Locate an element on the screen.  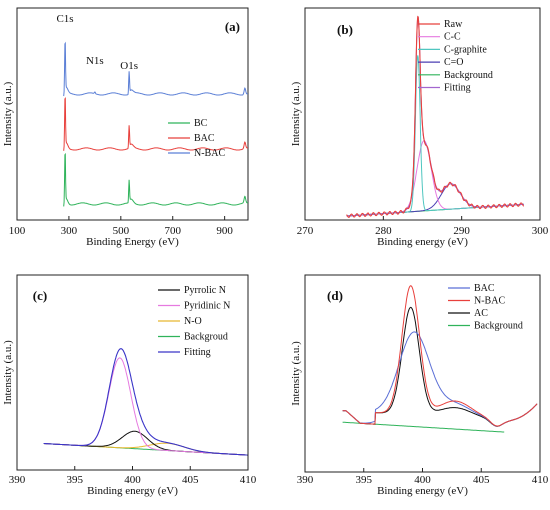
panel-label: (a) is located at coordinates (232, 26).